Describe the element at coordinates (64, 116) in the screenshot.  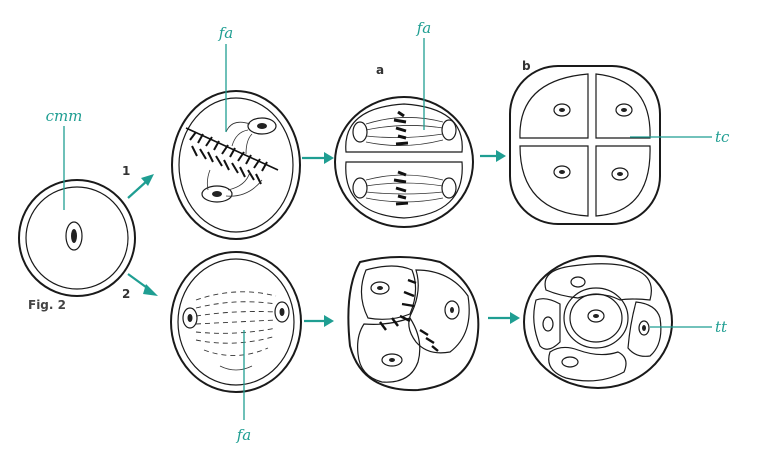
I see `label-cmm: cmm` at that location.